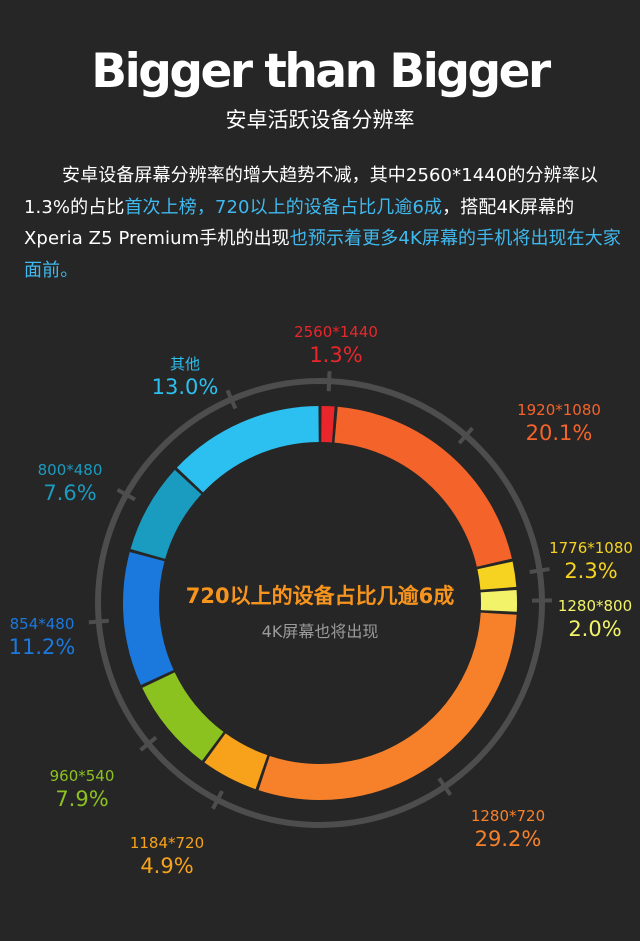 This screenshot has width=640, height=941. I want to click on slice-category: 800*480, so click(70, 470).